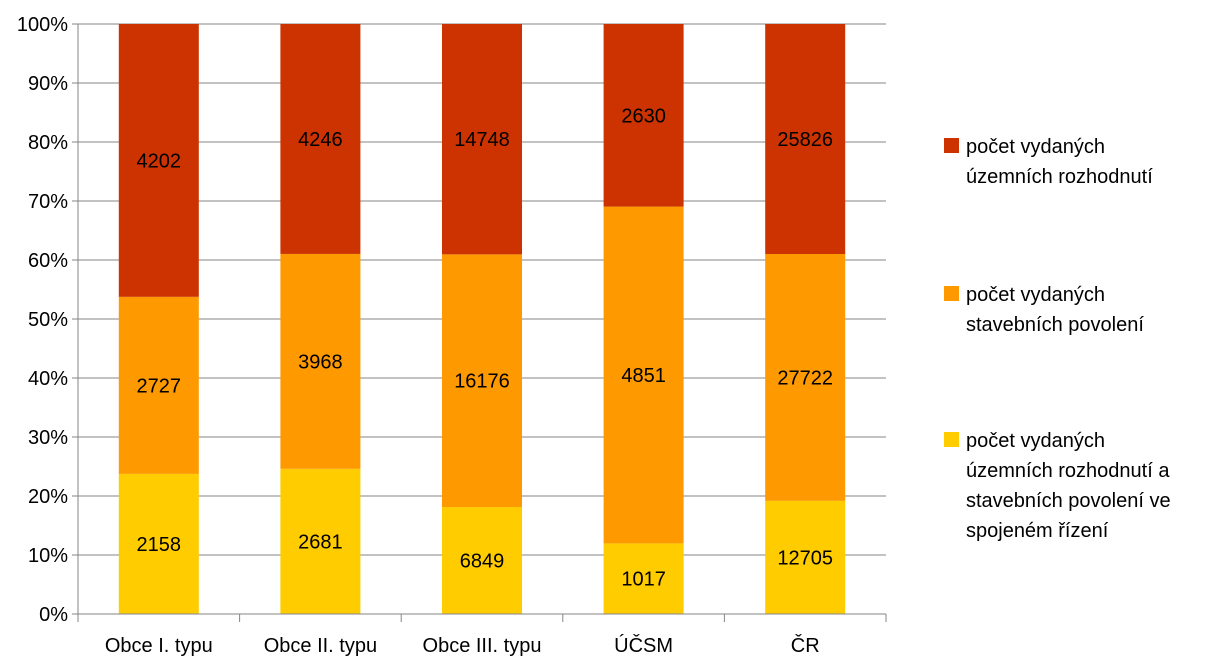 The width and height of the screenshot is (1224, 667). I want to click on data-label: 12705, so click(805, 558).